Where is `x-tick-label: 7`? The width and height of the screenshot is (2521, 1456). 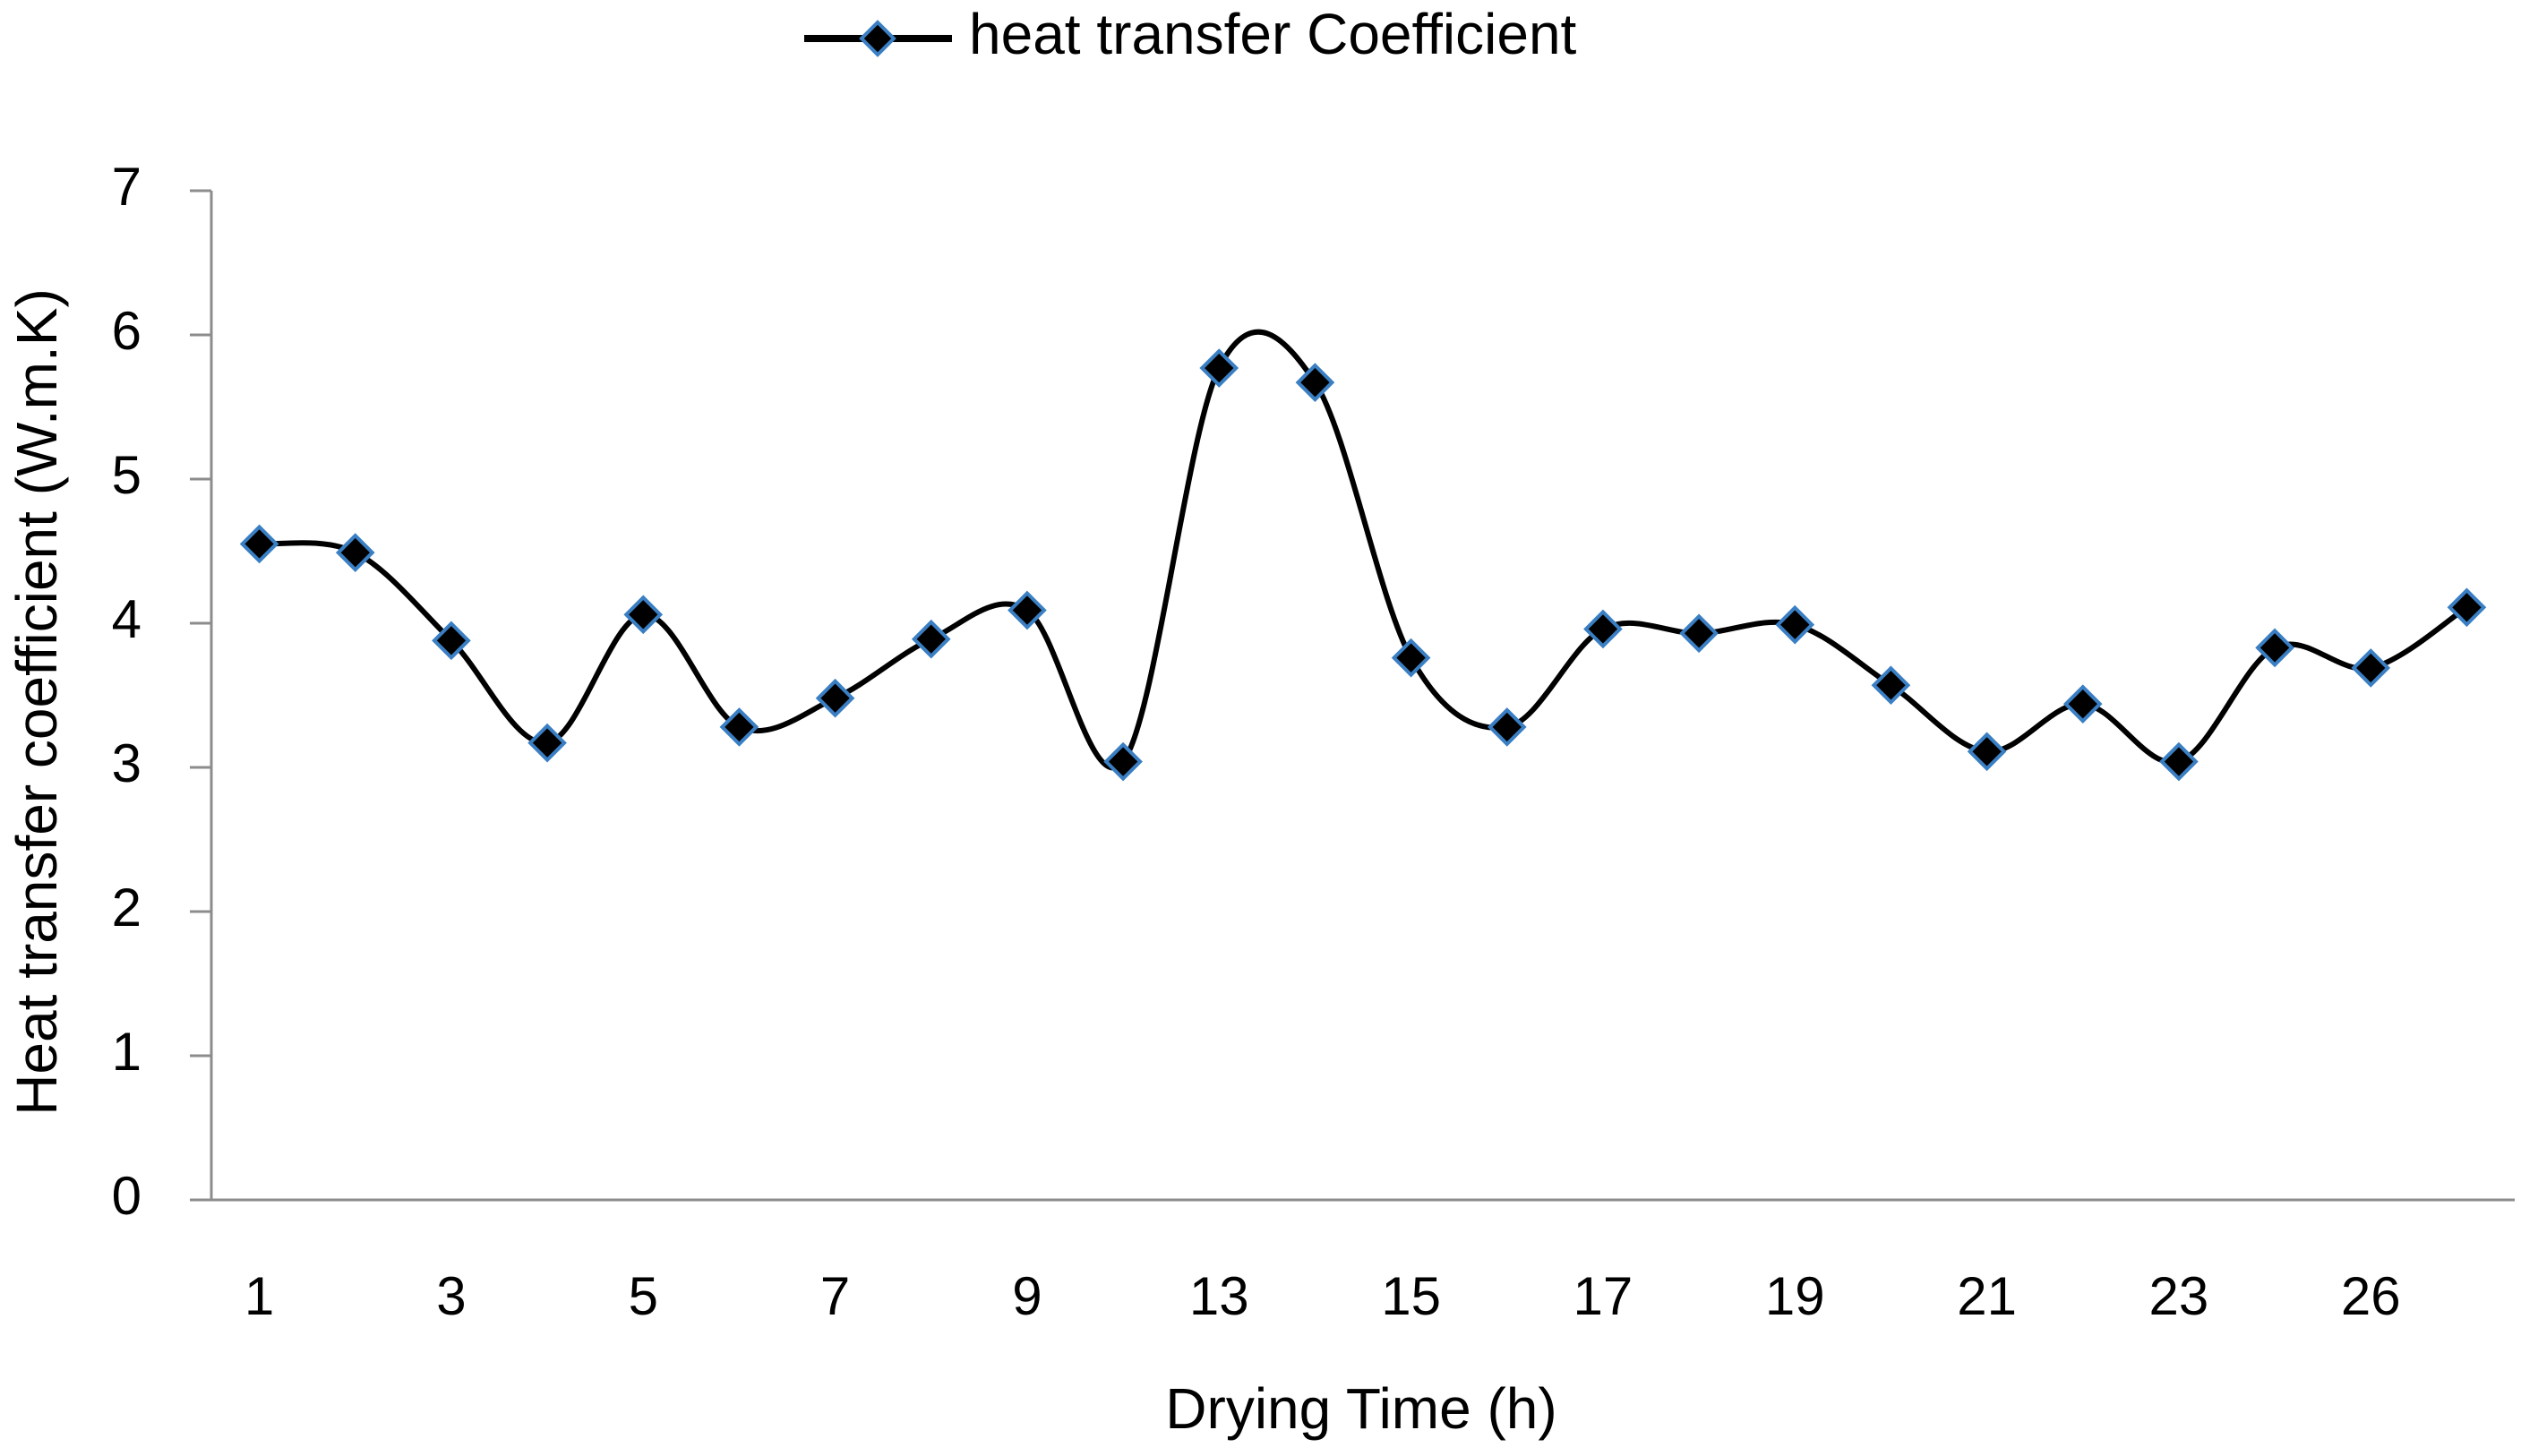
x-tick-label: 7 is located at coordinates (835, 1296).